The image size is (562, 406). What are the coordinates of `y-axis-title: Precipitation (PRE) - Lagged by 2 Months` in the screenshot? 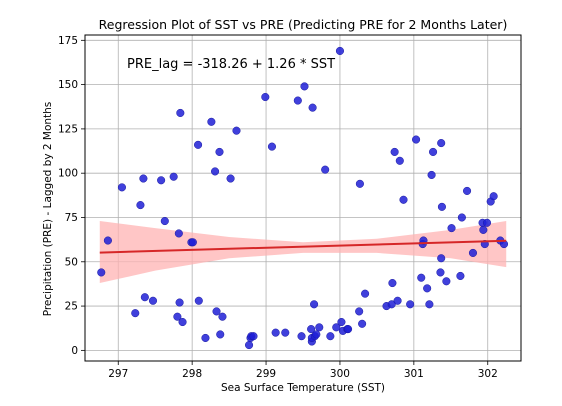 It's located at (48, 209).